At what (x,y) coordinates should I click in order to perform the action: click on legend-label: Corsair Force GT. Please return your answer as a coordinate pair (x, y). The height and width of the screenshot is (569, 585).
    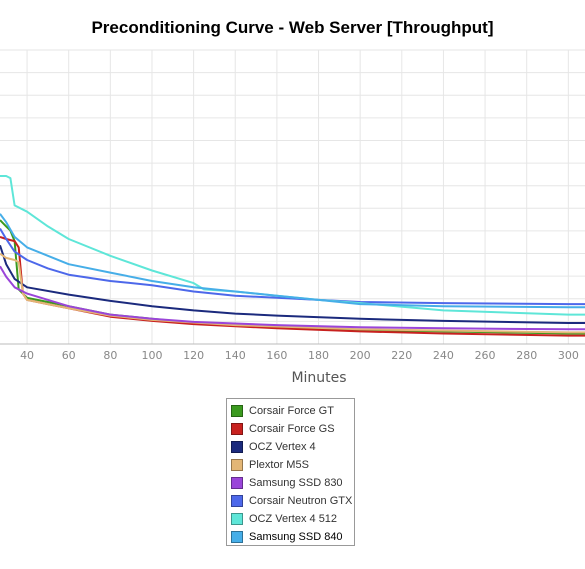
    Looking at the image, I should click on (291, 411).